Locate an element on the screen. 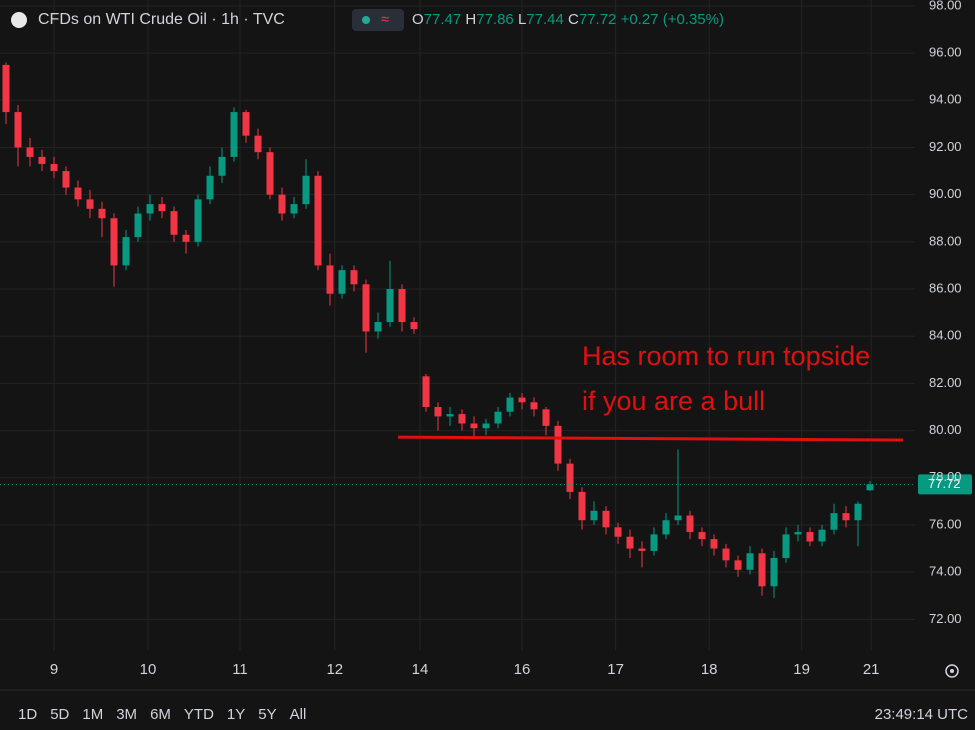 The width and height of the screenshot is (975, 730). status-badge is located at coordinates (378, 20).